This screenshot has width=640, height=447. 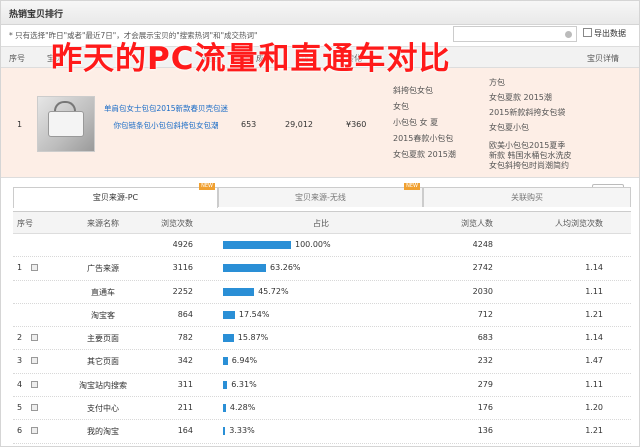 I want to click on tab-related-purchase: 关联购买, so click(x=527, y=197).